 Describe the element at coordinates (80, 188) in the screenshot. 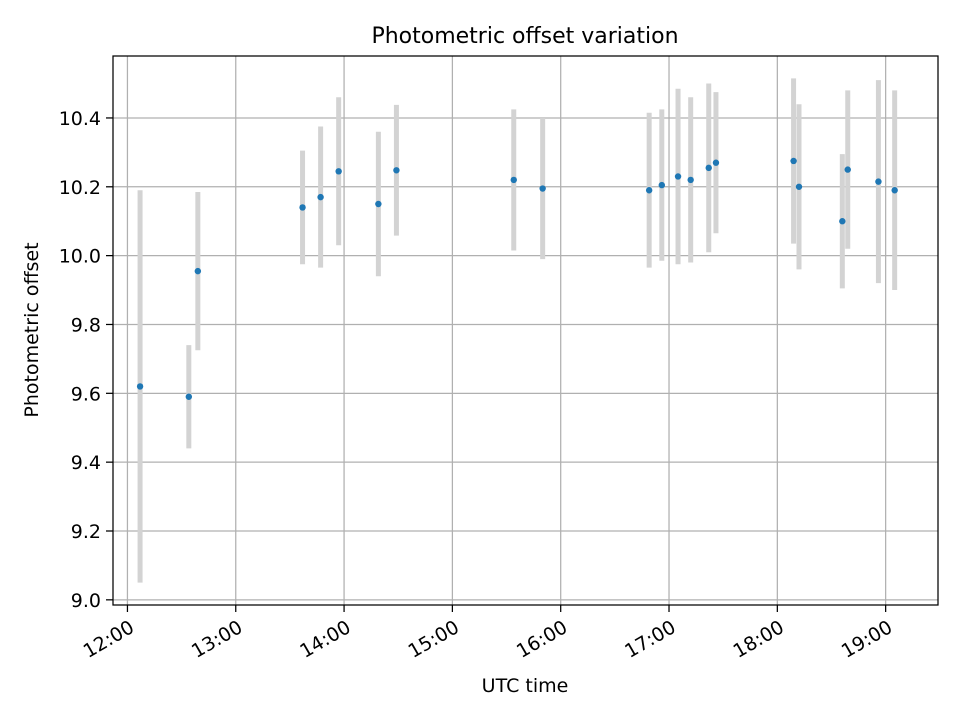

I see `y-tick-label: 10.2` at that location.